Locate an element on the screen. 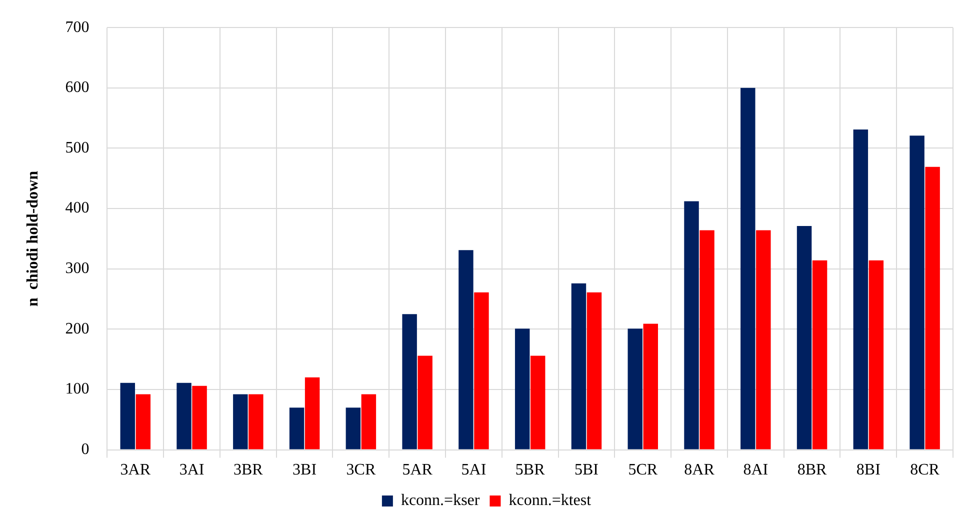 This screenshot has height=529, width=973. y-tick-label: 700 is located at coordinates (77, 27).